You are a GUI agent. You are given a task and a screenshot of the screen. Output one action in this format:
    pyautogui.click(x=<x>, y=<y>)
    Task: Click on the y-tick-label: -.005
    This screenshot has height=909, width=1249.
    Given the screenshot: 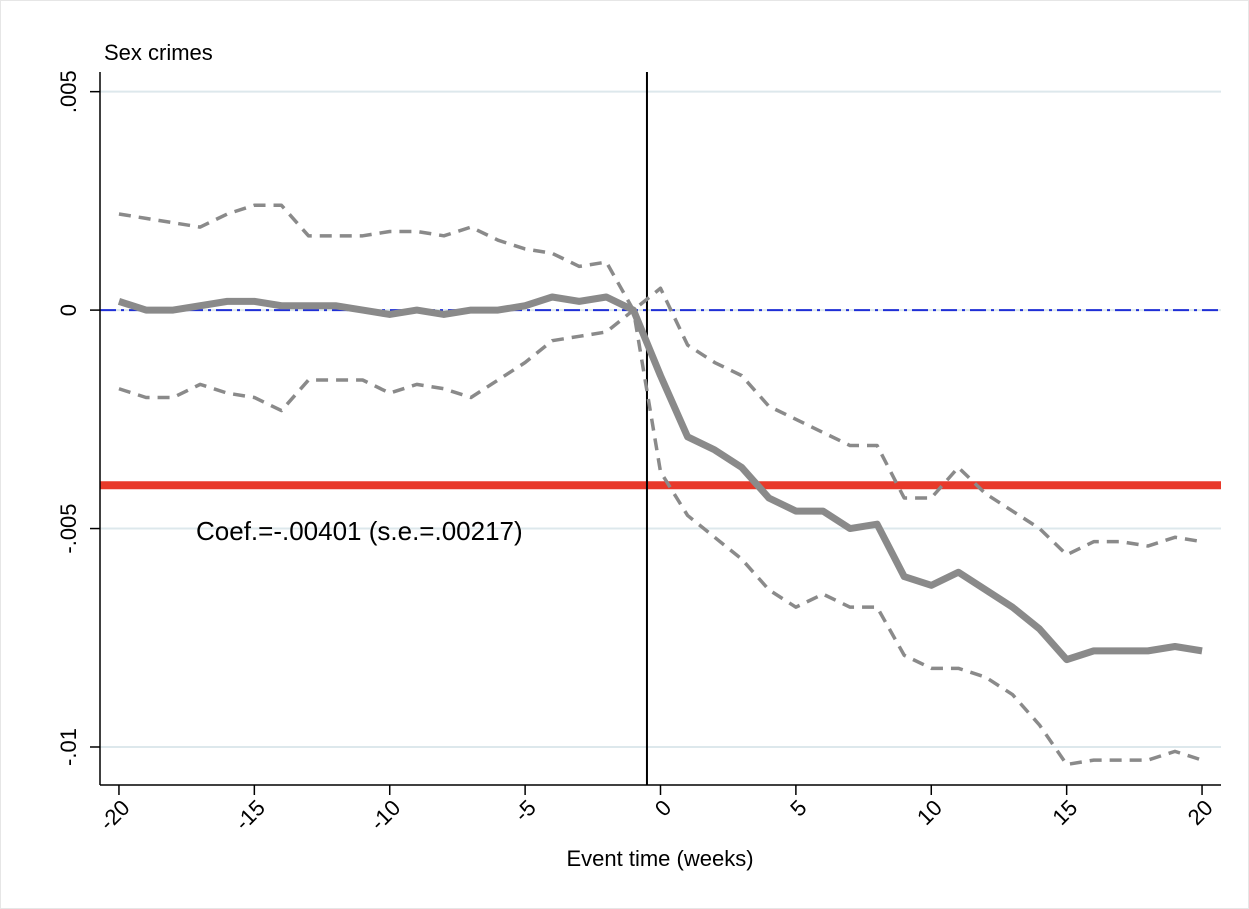 What is the action you would take?
    pyautogui.click(x=68, y=528)
    